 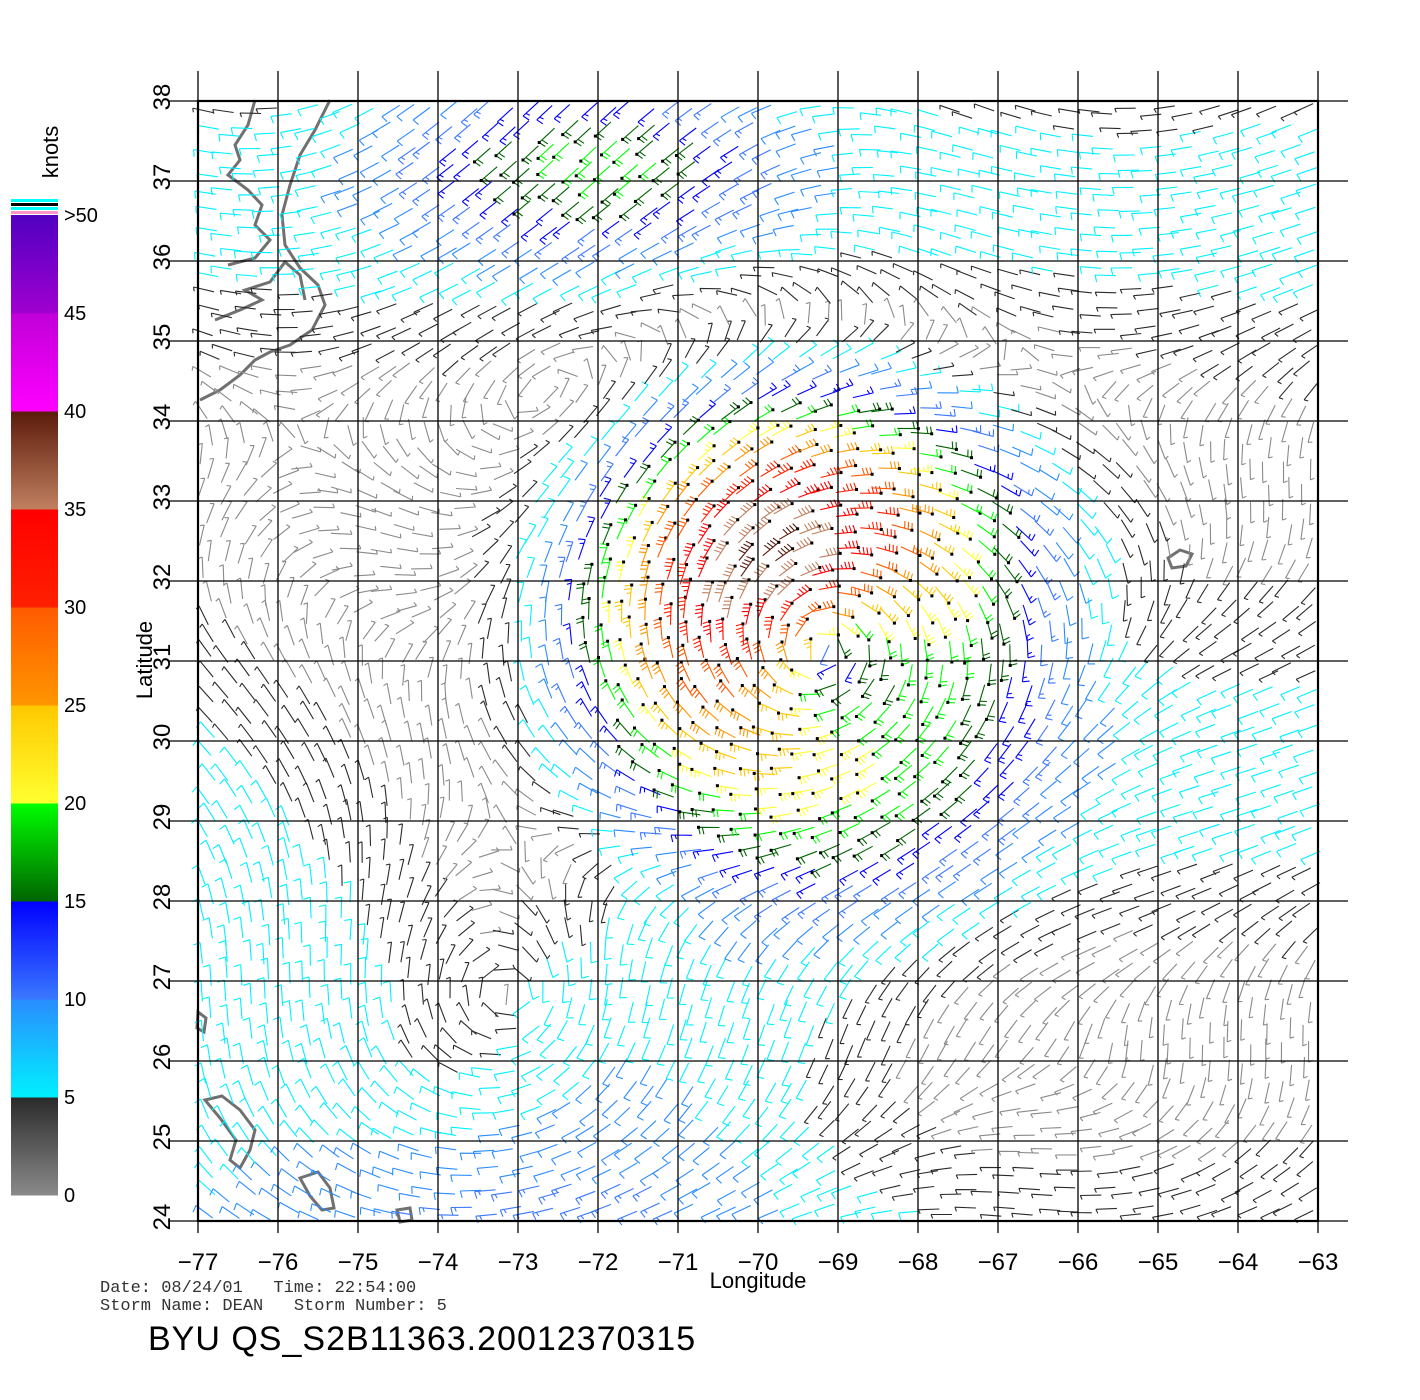 I want to click on colorbar-segment, so click(x=34, y=1146).